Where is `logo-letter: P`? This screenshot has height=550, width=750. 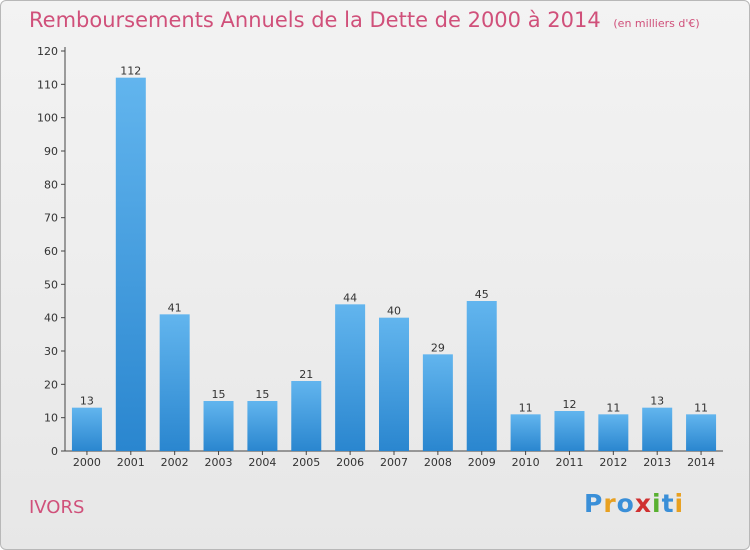
logo-letter: P is located at coordinates (594, 503).